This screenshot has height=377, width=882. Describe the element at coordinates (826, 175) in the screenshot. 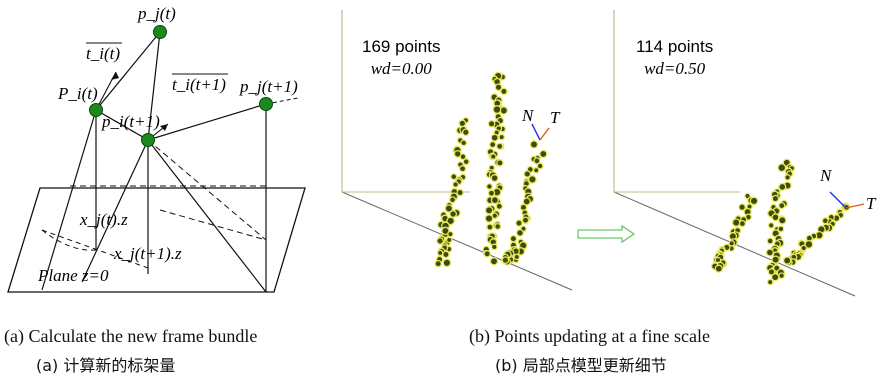

I see `N-label-right: N` at that location.